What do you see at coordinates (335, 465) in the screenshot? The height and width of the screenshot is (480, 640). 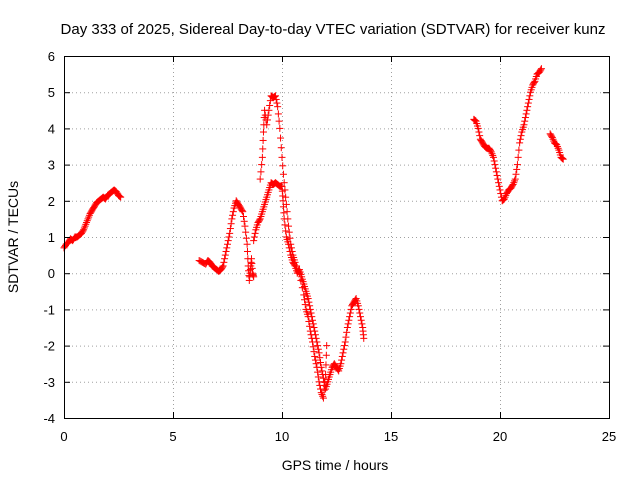 I see `x-axis-label: GPS time / hours` at bounding box center [335, 465].